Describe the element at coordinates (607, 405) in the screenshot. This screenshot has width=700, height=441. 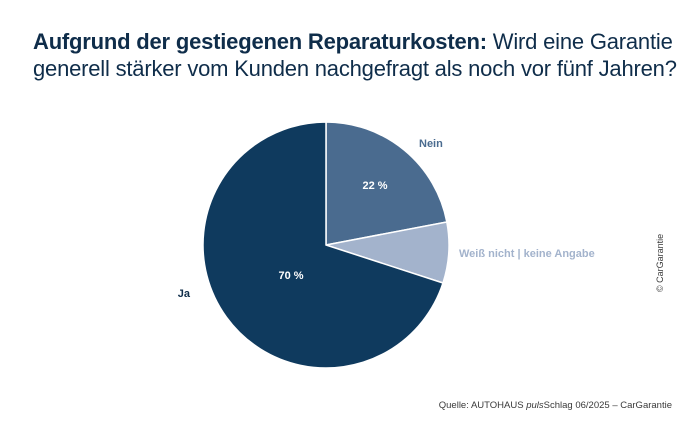
I see `source-suffix: Schlag 06/2025 – CarGarantie` at that location.